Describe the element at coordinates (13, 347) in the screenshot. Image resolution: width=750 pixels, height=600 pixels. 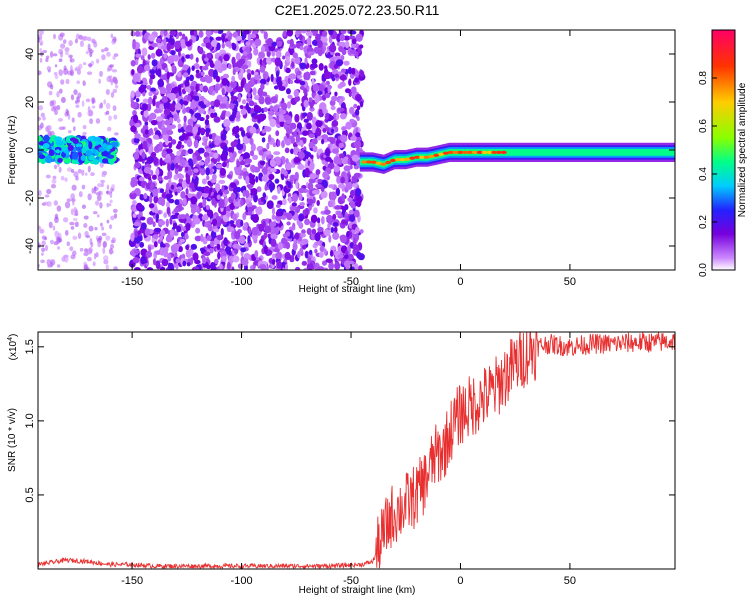
I see `snr-y-multiplier: (x104)` at that location.